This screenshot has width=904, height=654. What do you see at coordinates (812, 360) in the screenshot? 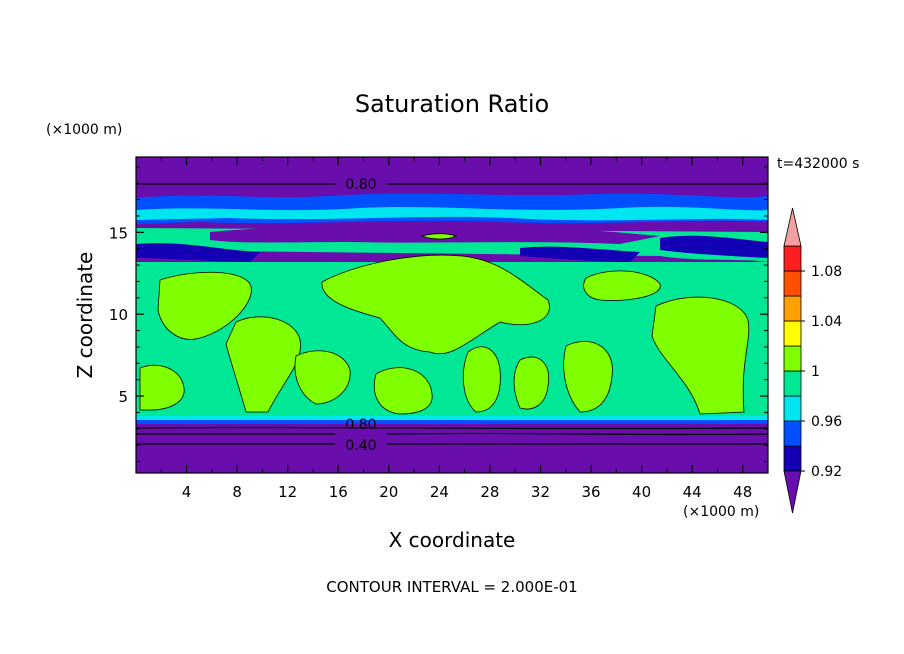
I see `colorbar: 1.08 1.04 1 0.96 0.92` at bounding box center [812, 360].